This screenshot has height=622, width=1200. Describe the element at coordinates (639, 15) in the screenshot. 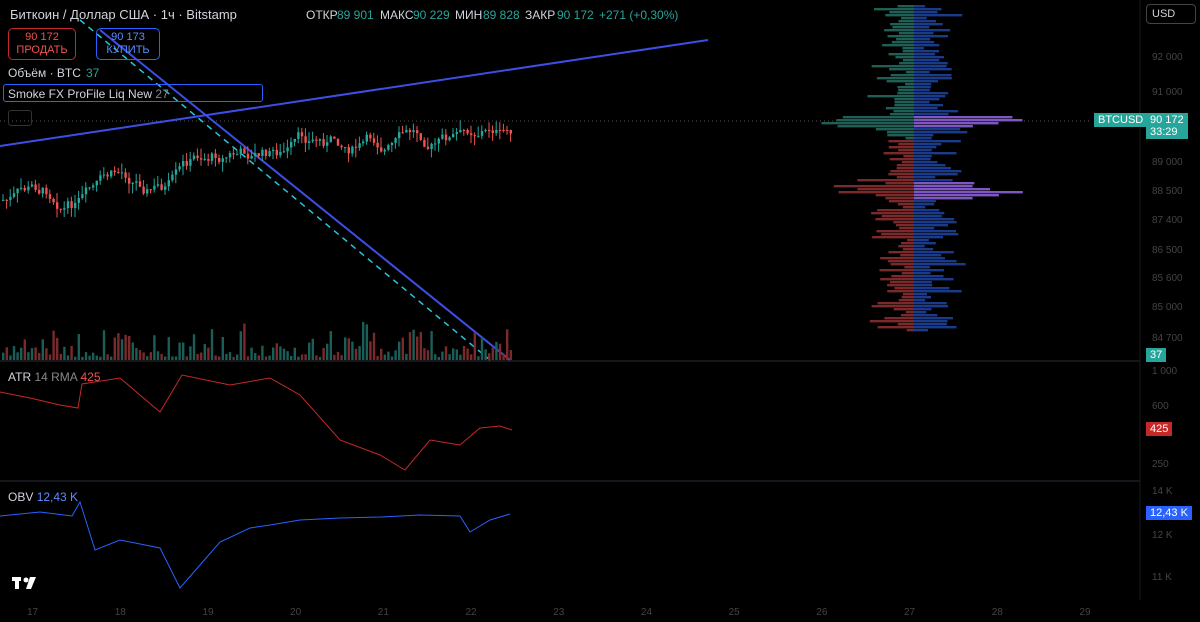

I see `ohlc-change: +271 (+0,30%)` at that location.